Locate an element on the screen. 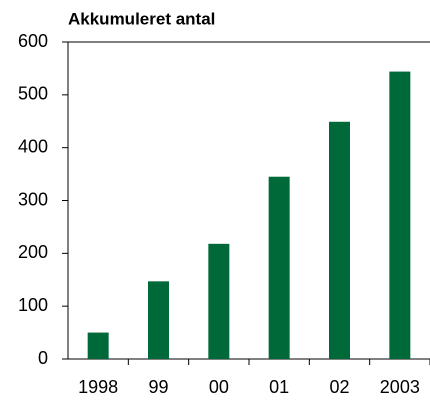 The width and height of the screenshot is (430, 403). x-tick-label: 02 is located at coordinates (339, 387).